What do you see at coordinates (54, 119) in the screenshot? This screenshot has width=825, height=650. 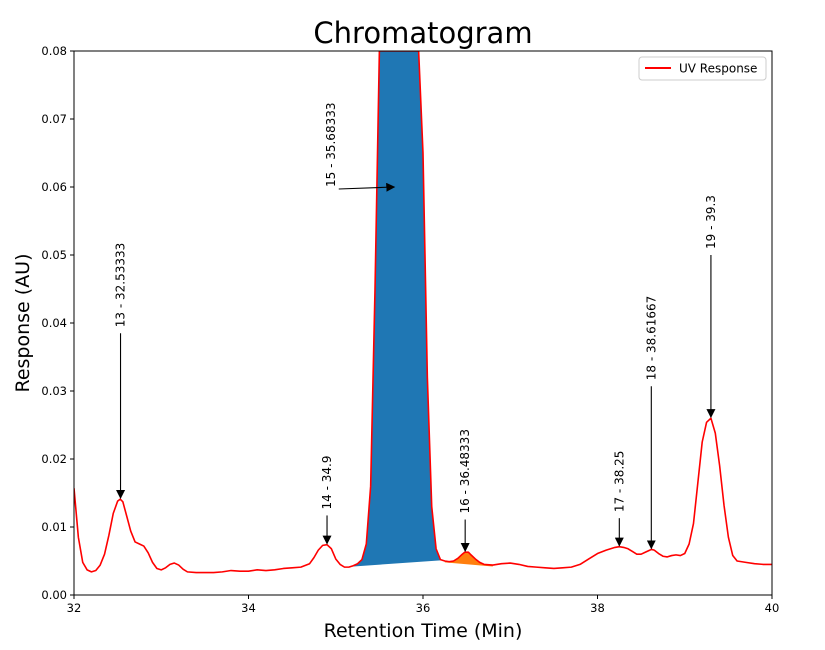 I see `y-tick-label: 0.07` at bounding box center [54, 119].